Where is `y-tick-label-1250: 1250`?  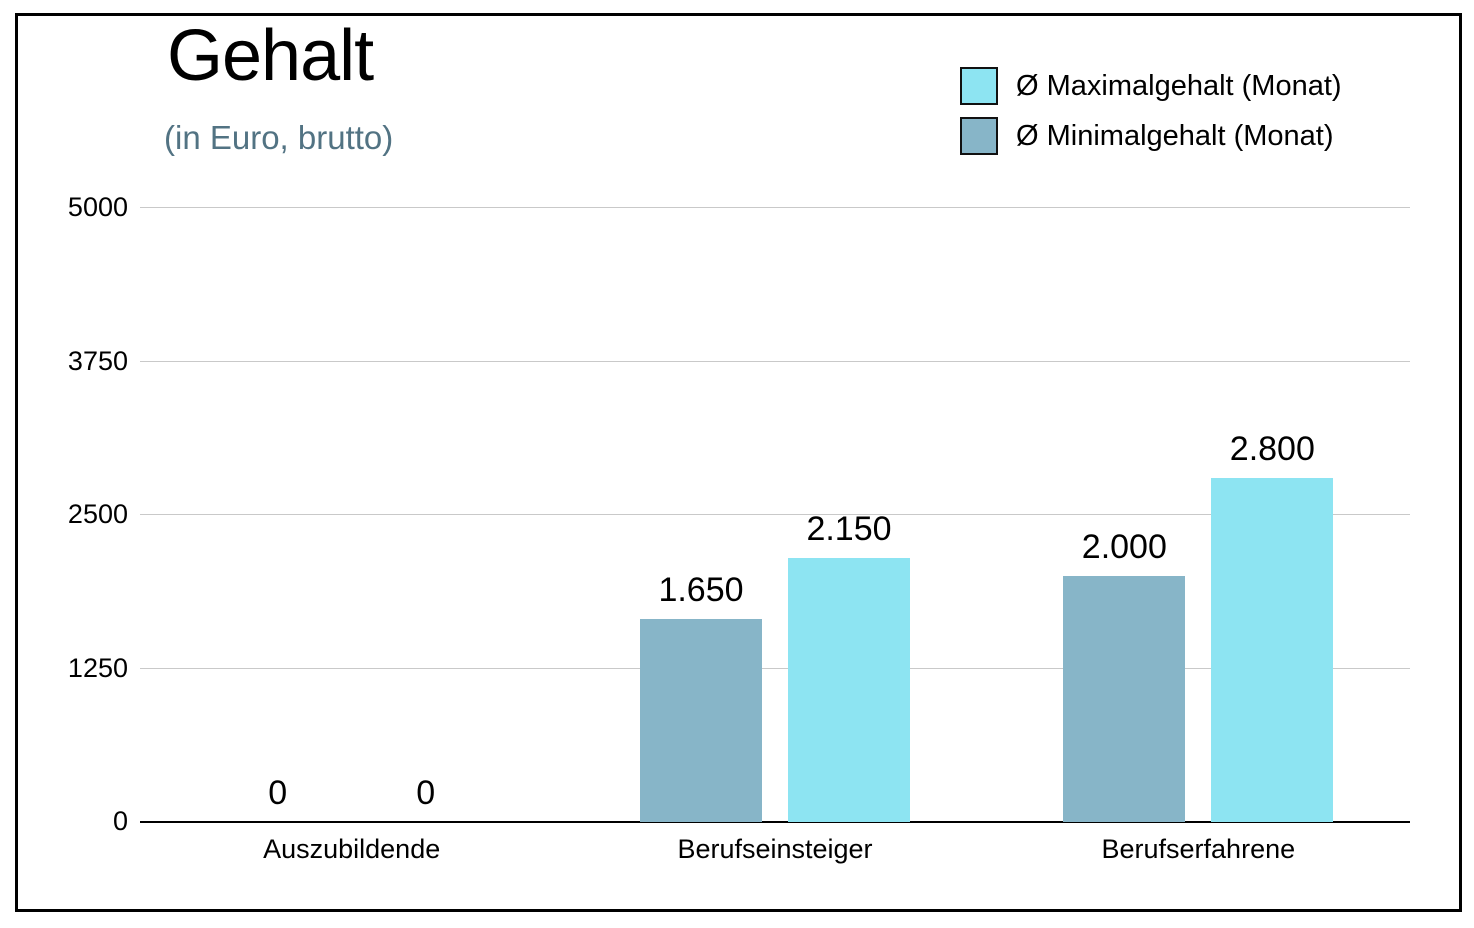
y-tick-label-1250: 1250 is located at coordinates (97, 667).